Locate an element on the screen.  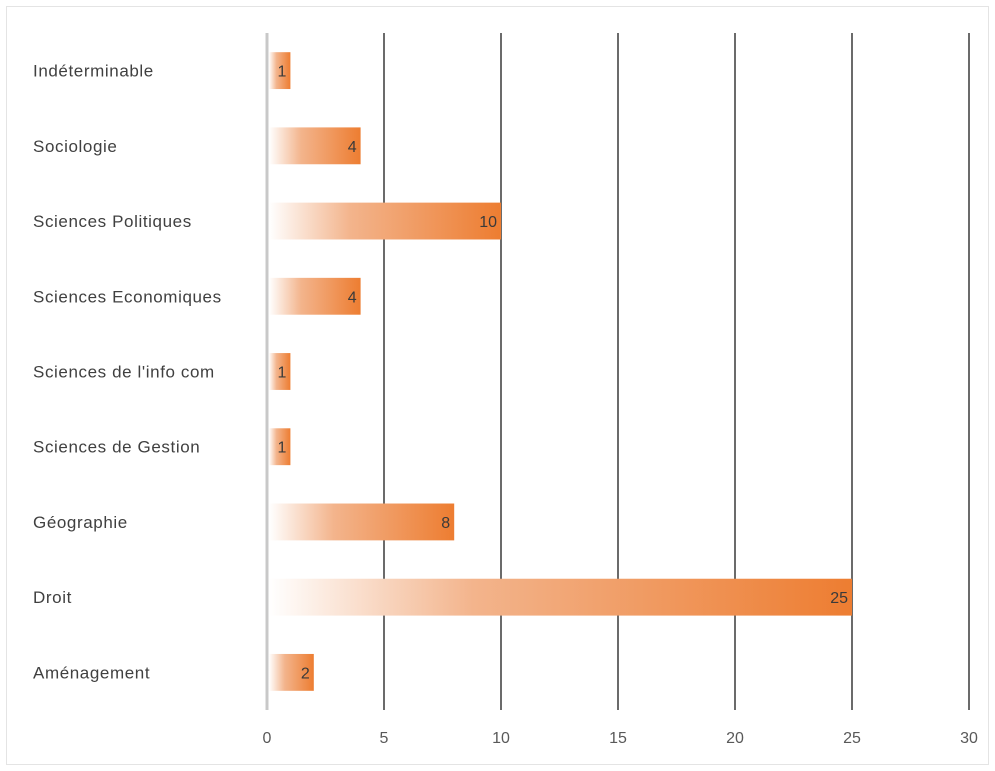
bar-sciences-economiques is located at coordinates (315, 296).